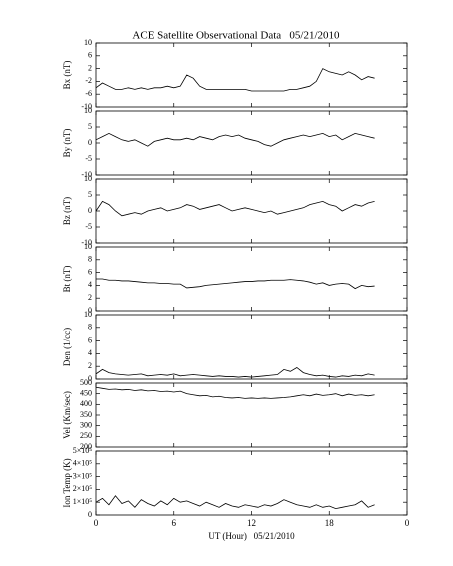 The image size is (453, 566). What do you see at coordinates (88, 80) in the screenshot?
I see `y-tick-label: -2` at bounding box center [88, 80].